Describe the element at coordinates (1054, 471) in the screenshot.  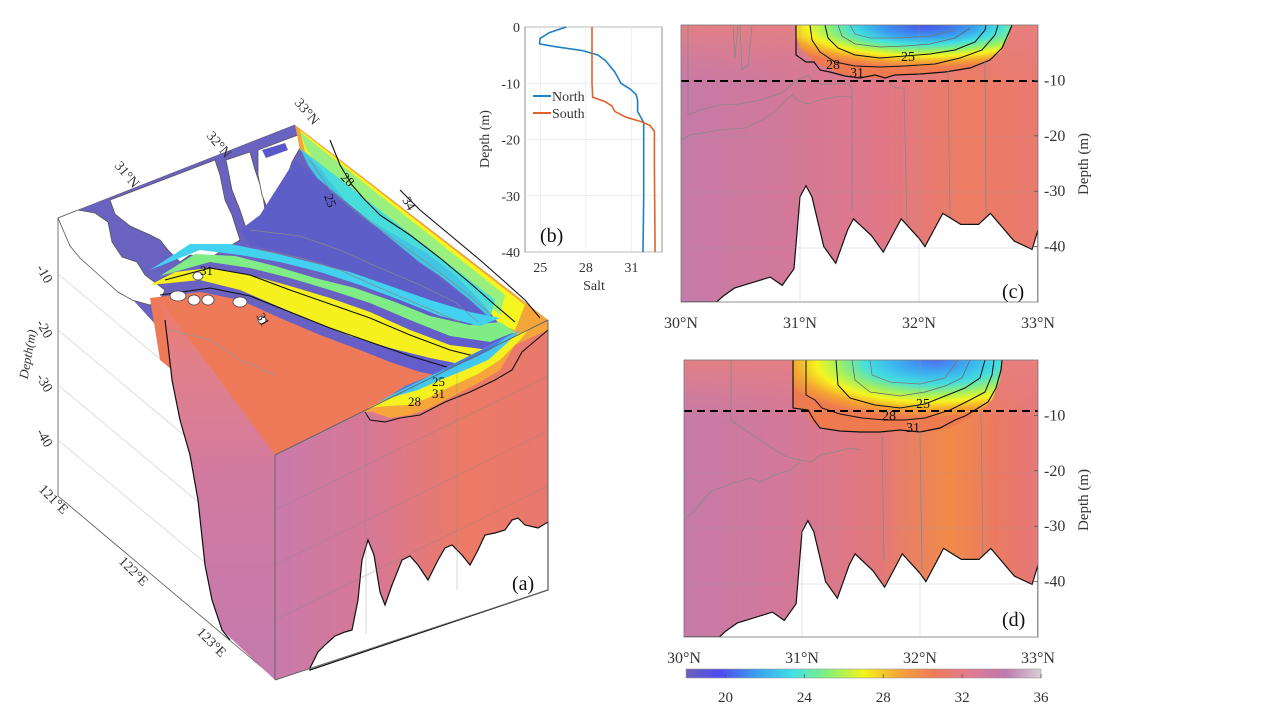
I see `panel-d-y-tick-label: -20` at that location.